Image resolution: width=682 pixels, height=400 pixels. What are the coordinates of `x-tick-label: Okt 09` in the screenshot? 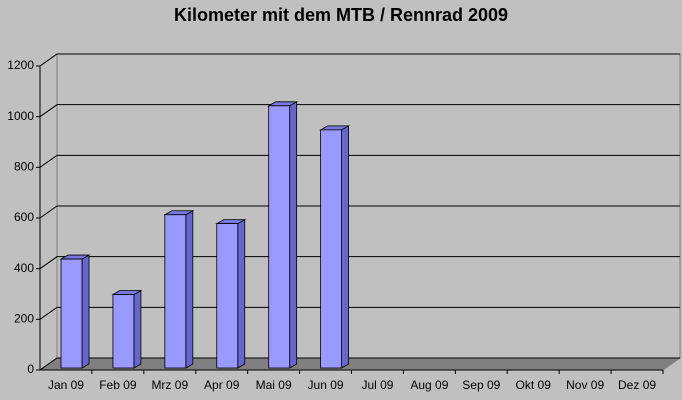 It's located at (534, 385).